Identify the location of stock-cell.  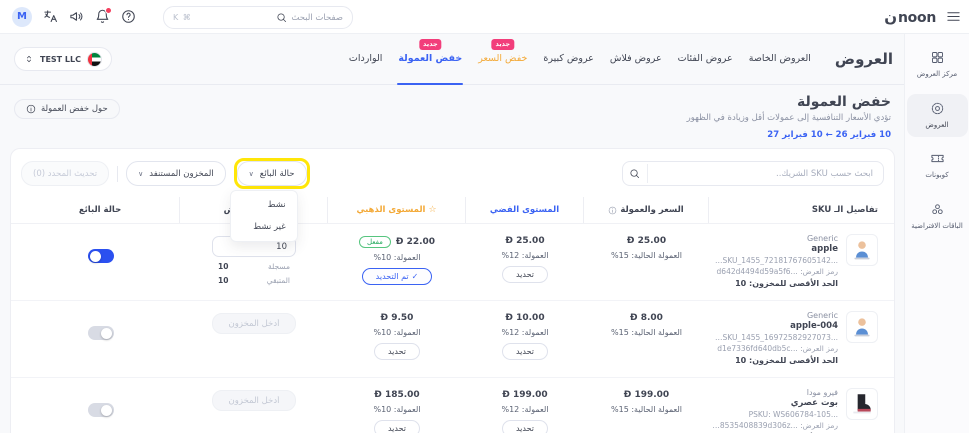
(254, 400).